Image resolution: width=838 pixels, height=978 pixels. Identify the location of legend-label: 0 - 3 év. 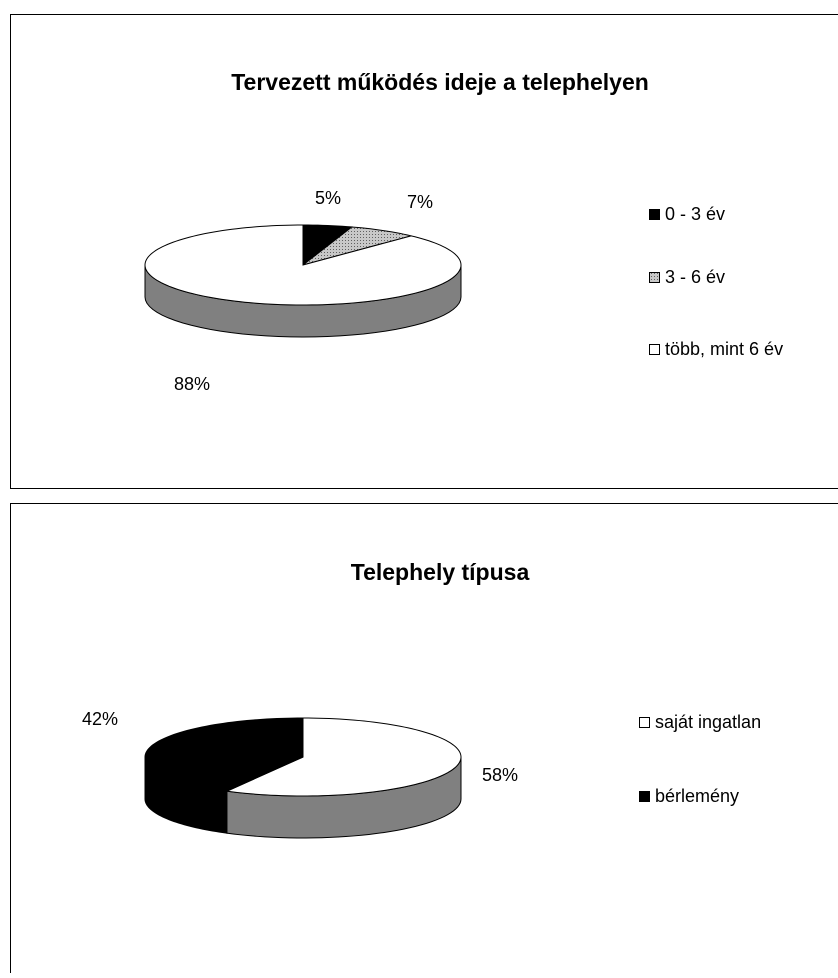
(695, 214).